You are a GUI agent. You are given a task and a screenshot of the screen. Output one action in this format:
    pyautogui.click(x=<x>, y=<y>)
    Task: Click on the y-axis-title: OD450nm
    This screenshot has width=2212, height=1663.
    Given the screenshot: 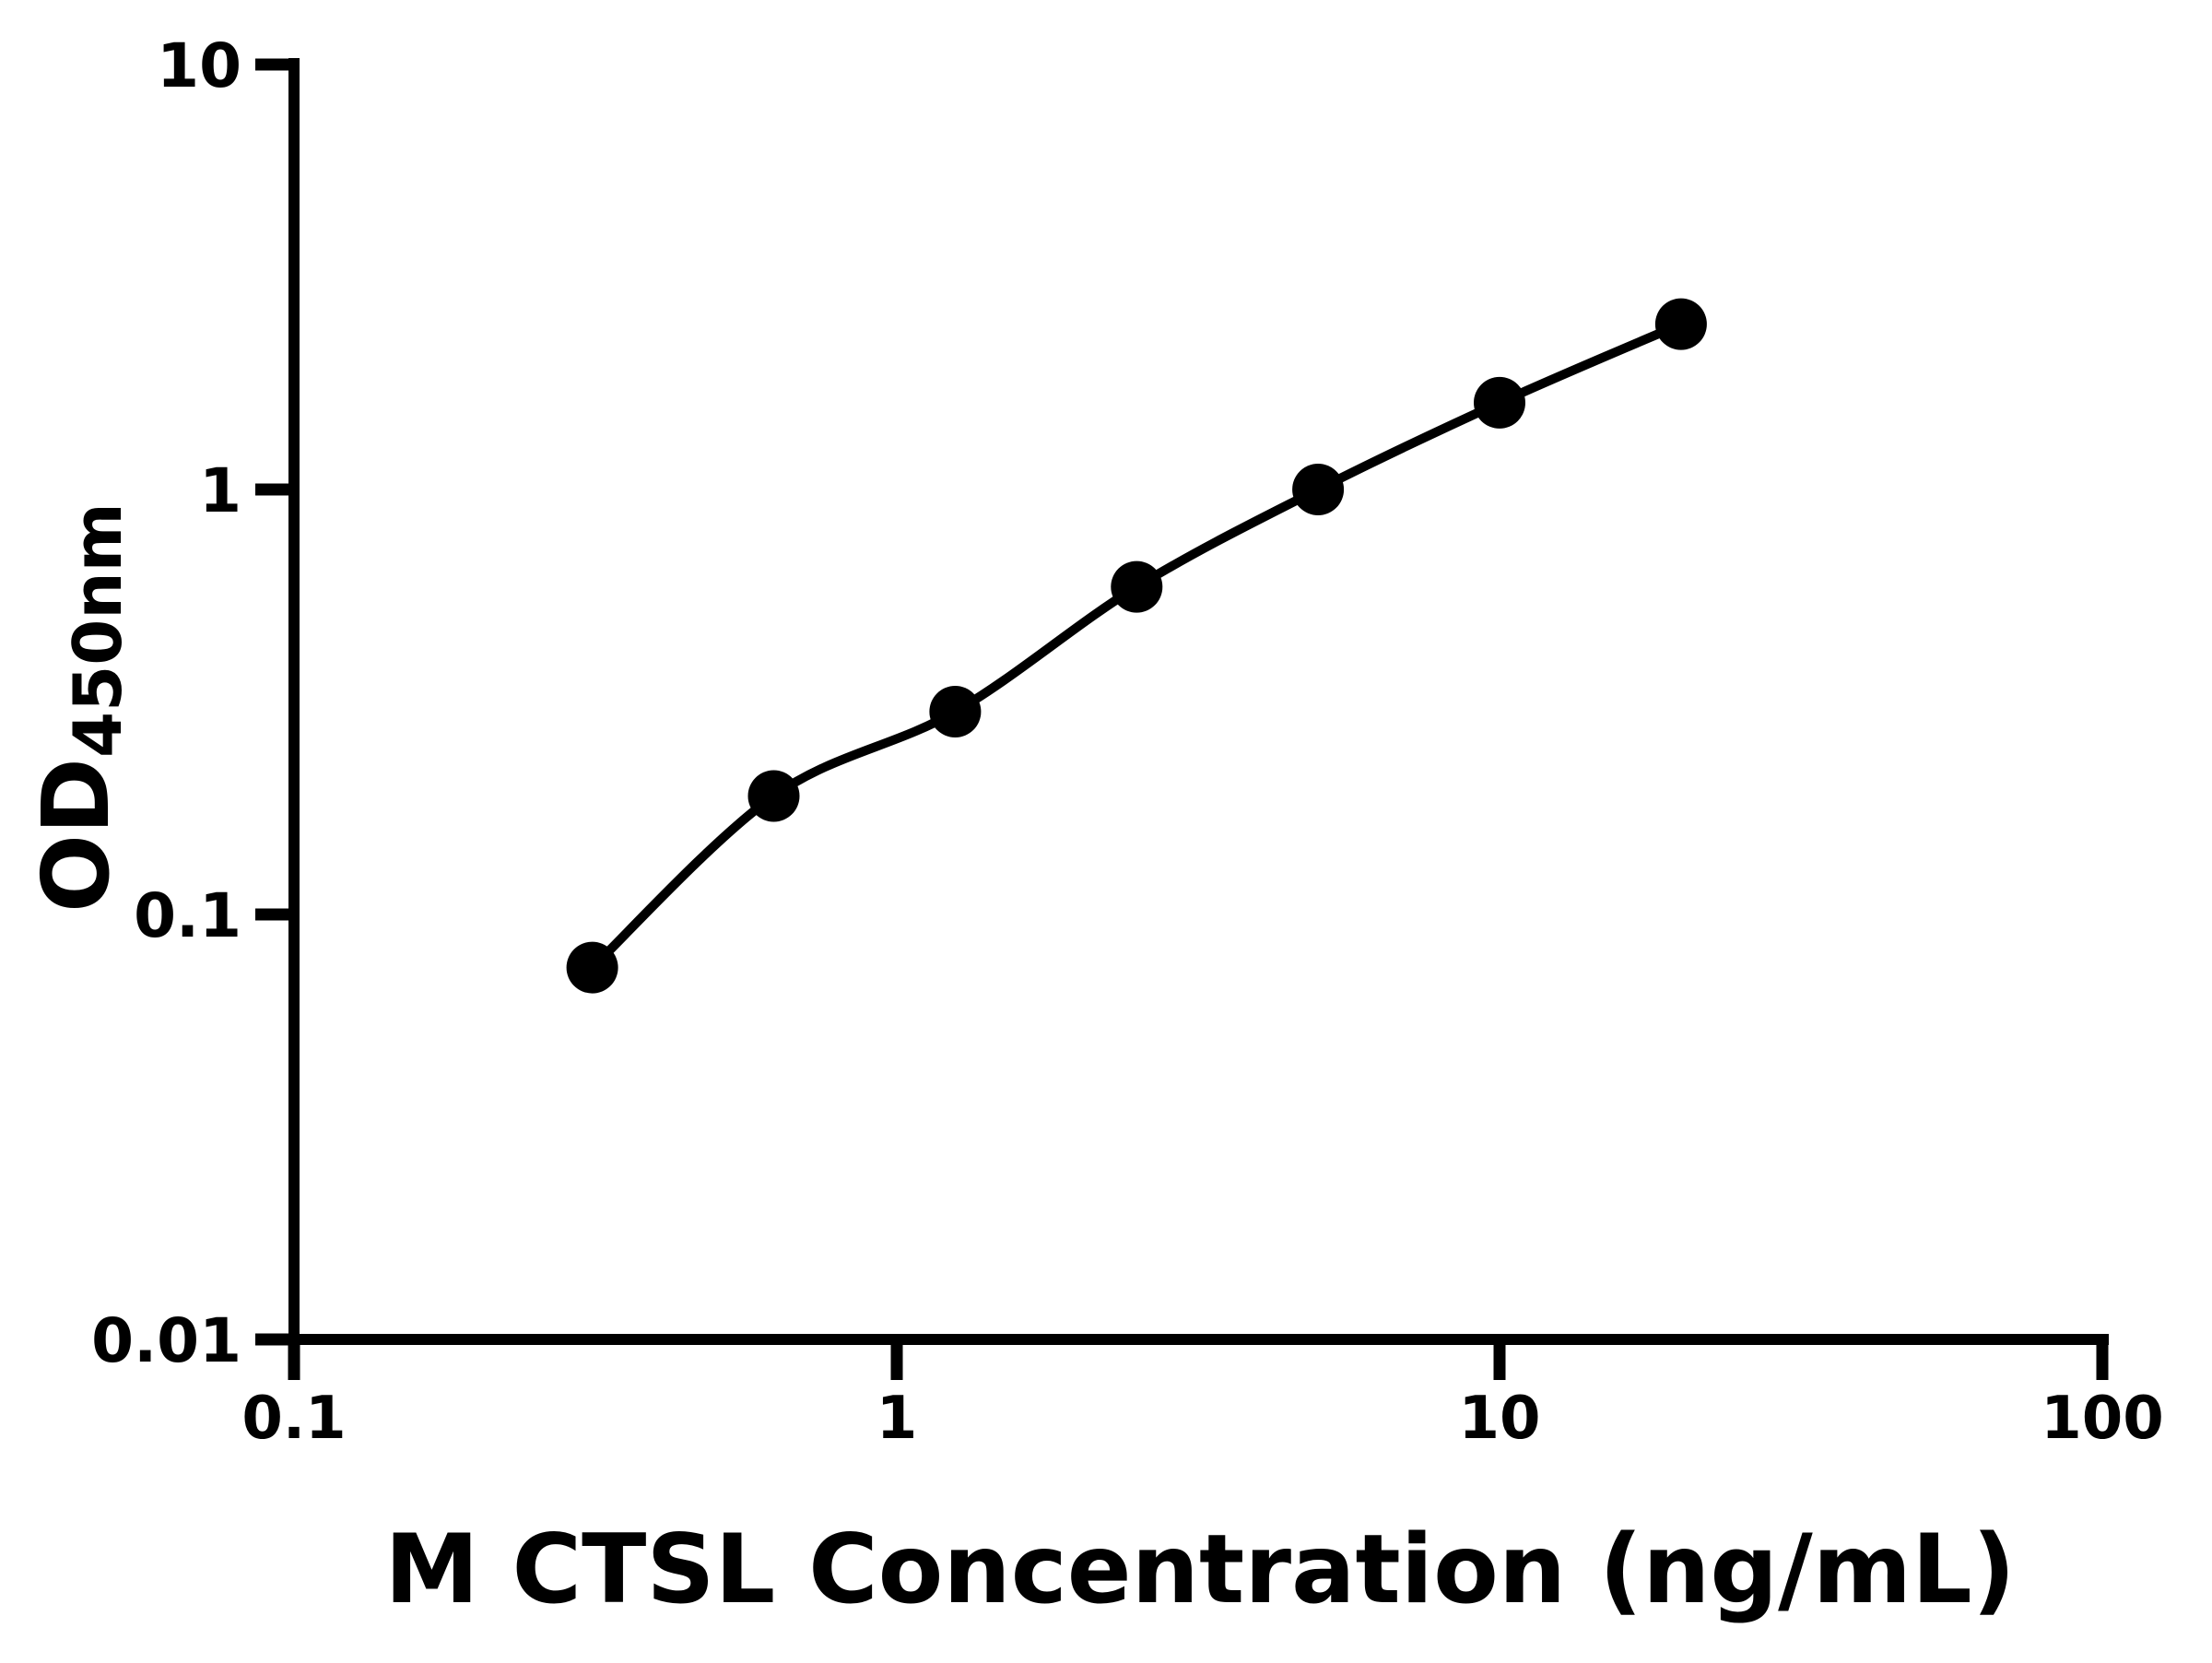 What is the action you would take?
    pyautogui.click(x=79, y=707)
    